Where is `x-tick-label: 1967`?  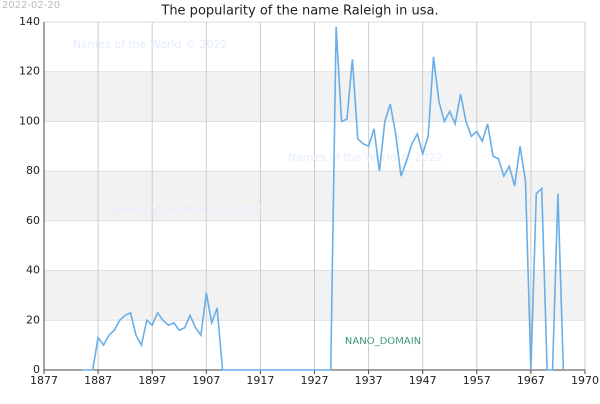 x-tick-label: 1967 is located at coordinates (531, 380).